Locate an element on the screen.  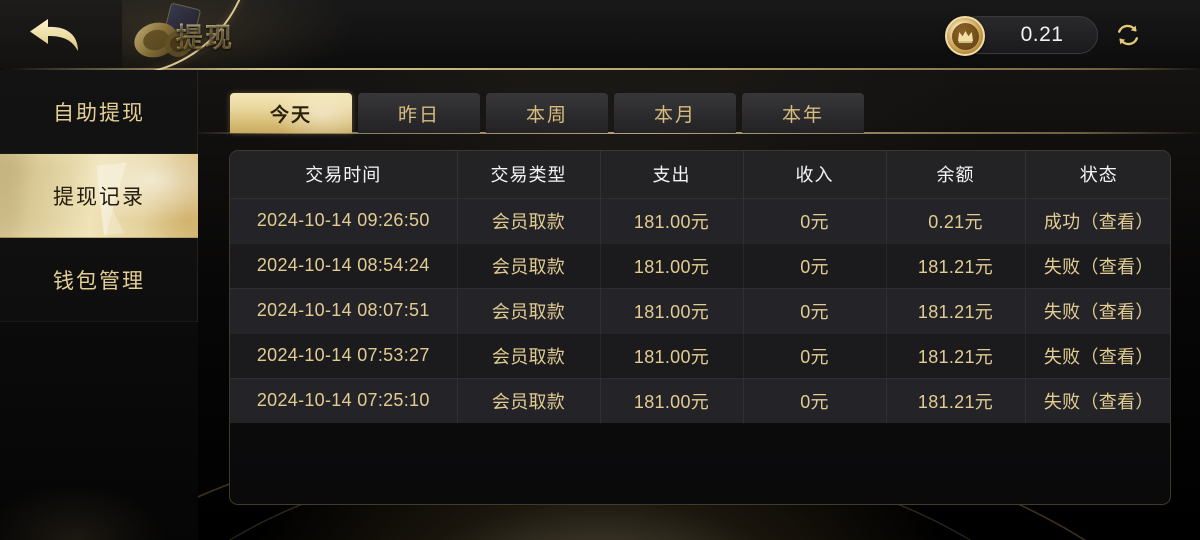
balance-area: 0.21 is located at coordinates (1043, 36).